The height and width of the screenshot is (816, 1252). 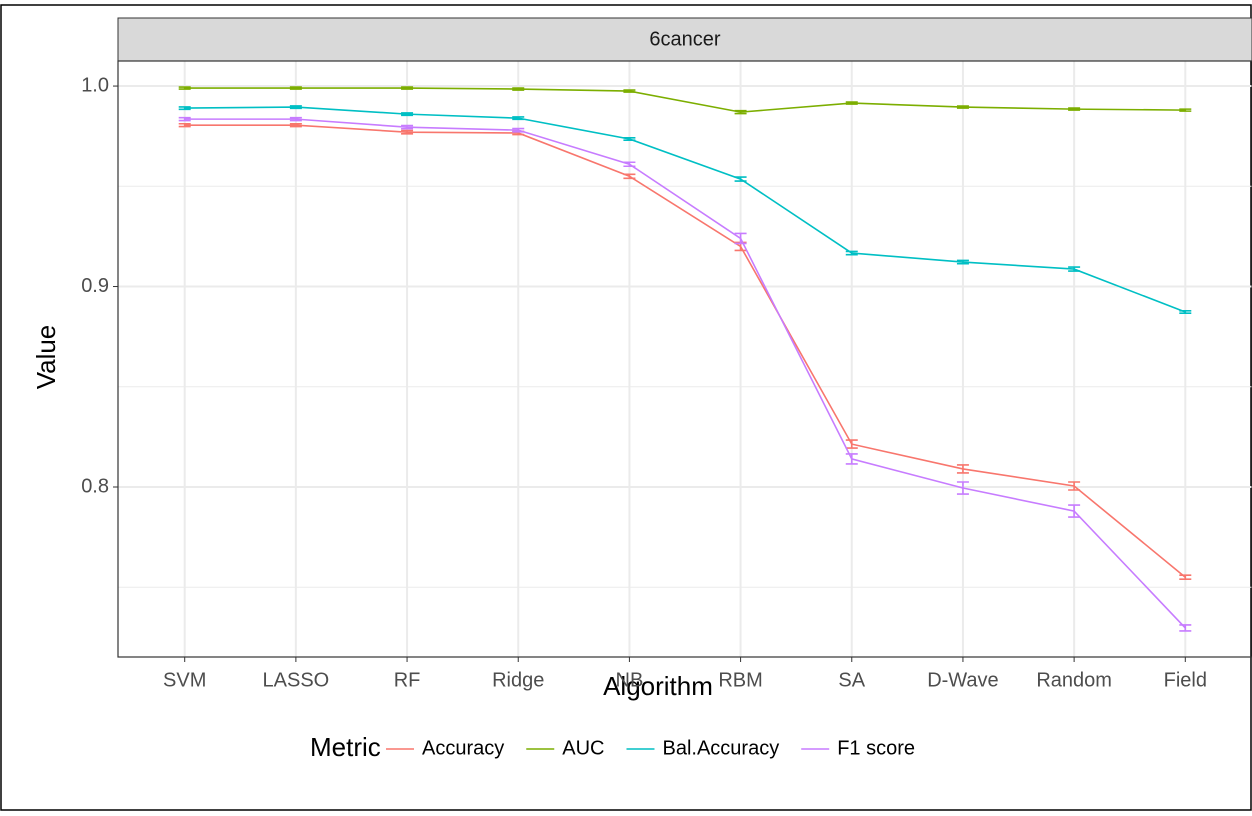 I want to click on legend-title: Metric, so click(x=345, y=747).